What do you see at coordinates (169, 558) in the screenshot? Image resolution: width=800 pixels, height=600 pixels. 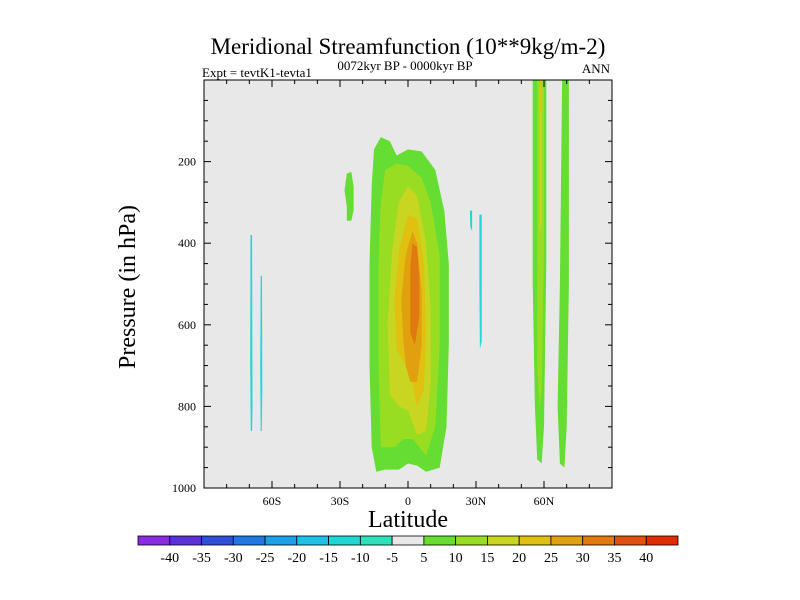 I see `colorbar-label: -40` at bounding box center [169, 558].